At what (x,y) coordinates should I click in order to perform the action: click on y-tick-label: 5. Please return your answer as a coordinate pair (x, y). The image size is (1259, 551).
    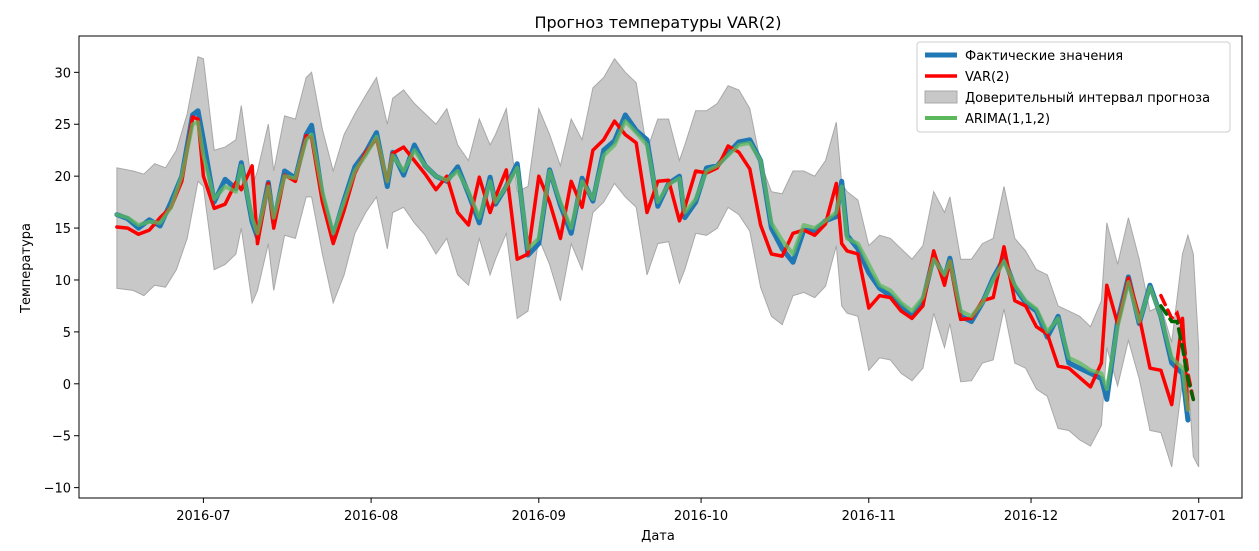
    Looking at the image, I should click on (67, 333).